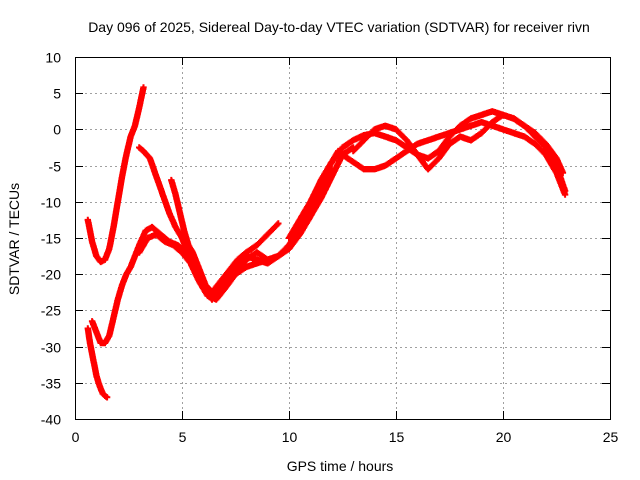 The width and height of the screenshot is (640, 480). I want to click on y-tick-label: -40, so click(51, 420).